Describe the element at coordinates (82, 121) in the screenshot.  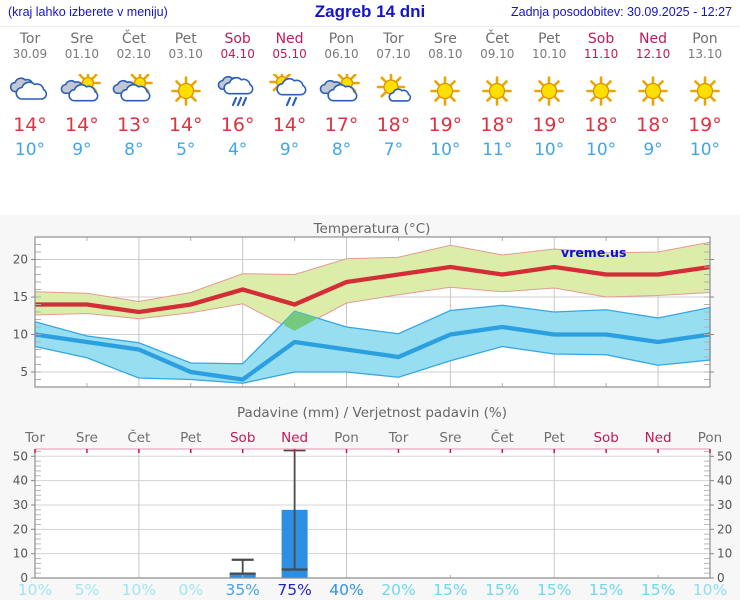
I see `forecast-day: Sre 01.10 14° 9°` at that location.